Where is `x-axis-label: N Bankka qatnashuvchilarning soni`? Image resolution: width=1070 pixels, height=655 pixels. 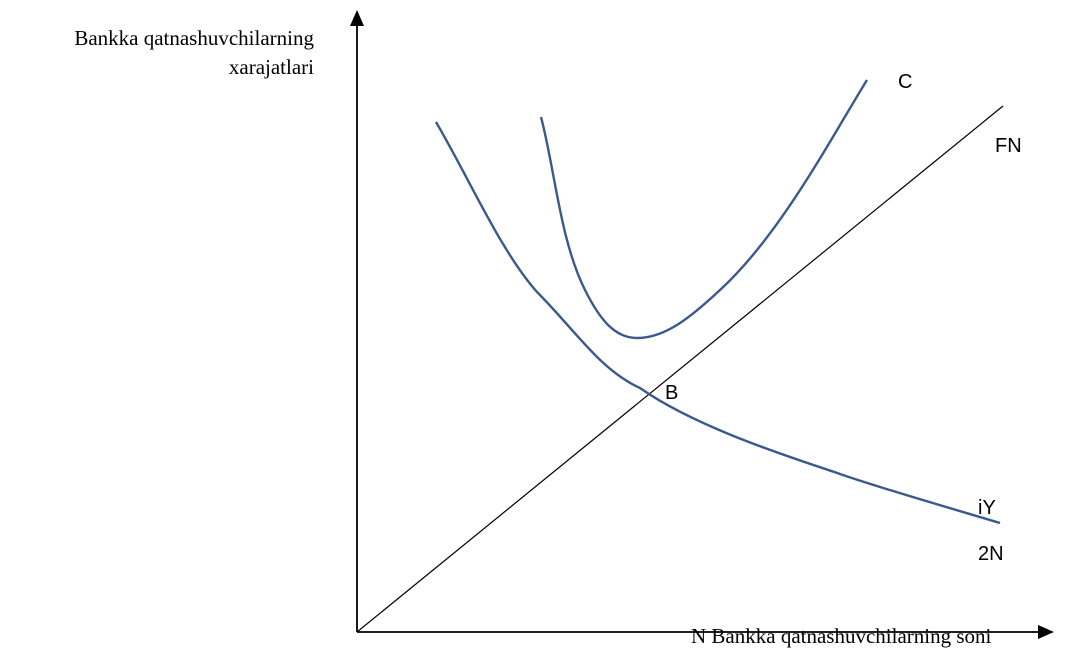
x-axis-label: N Bankka qatnashuvchilarning soni is located at coordinates (841, 636).